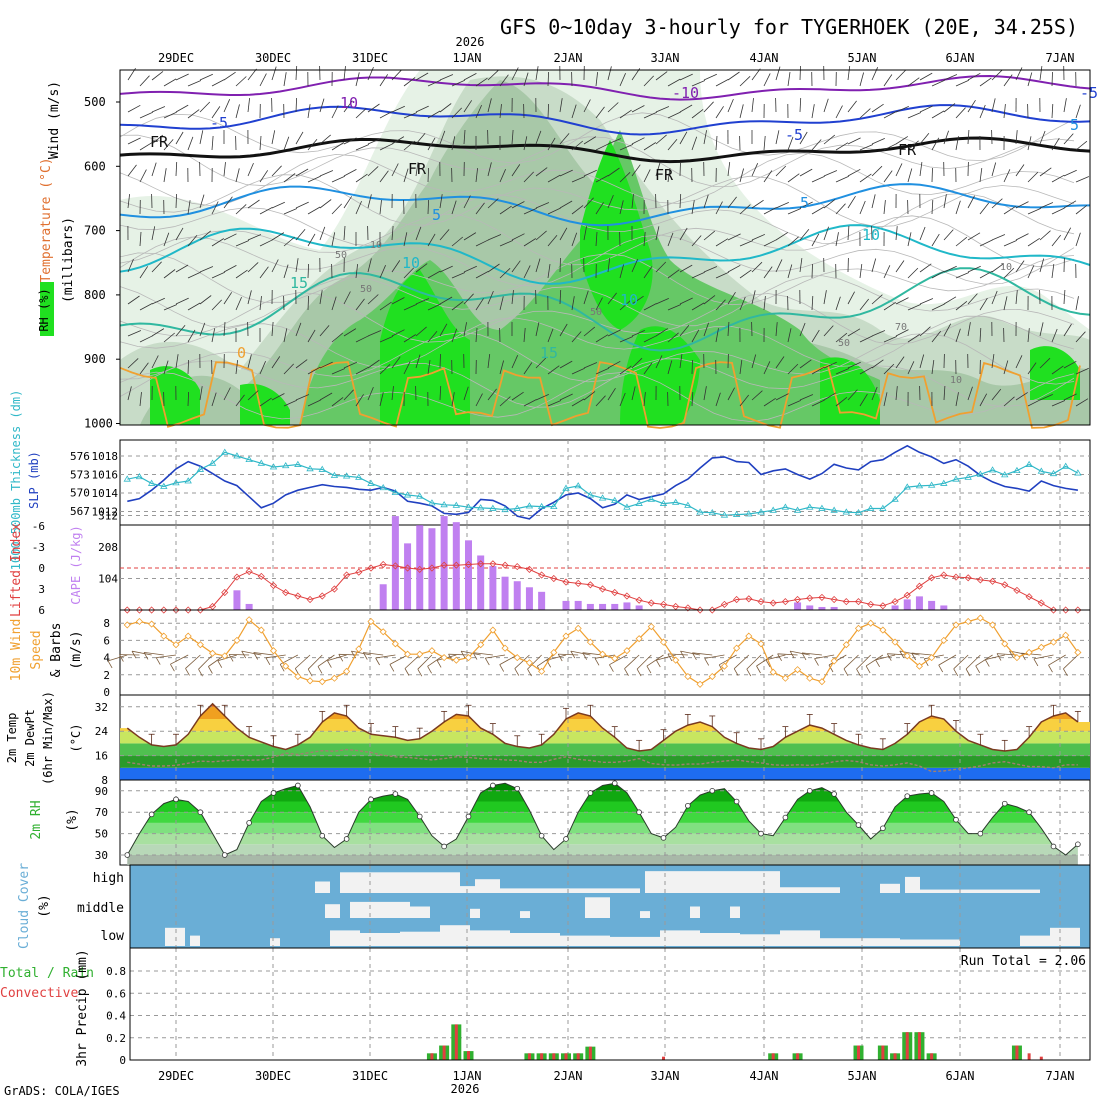 This screenshot has height=1100, width=1100. I want to click on contour-label: -10, so click(685, 93).